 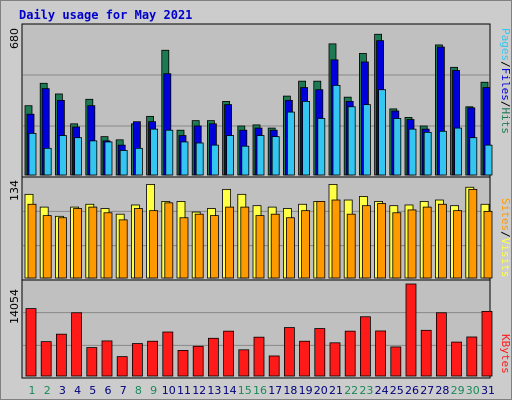 I want to click on middle-max-label: 134, so click(x=14, y=190).